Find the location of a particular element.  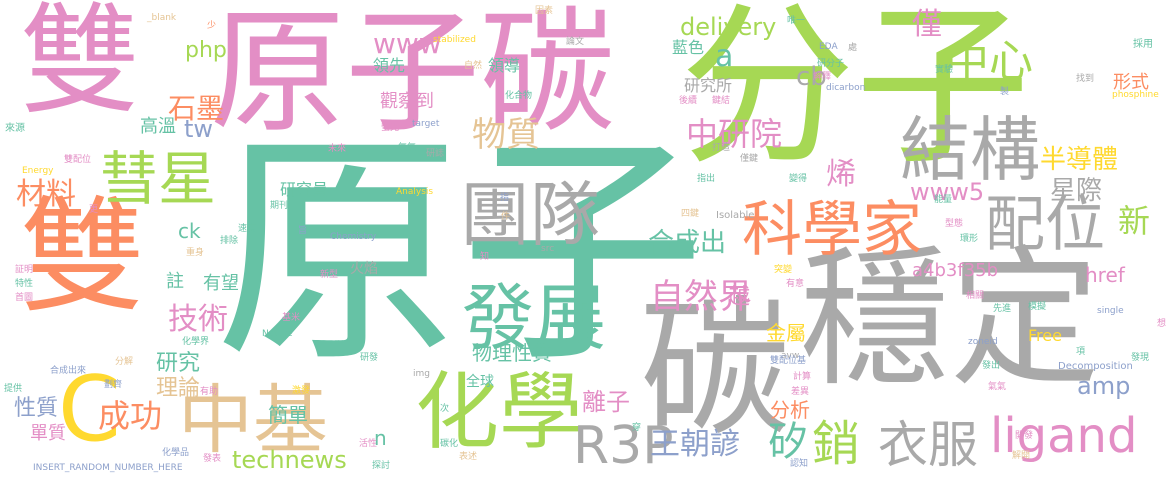

word: 性質 is located at coordinates (36, 408).